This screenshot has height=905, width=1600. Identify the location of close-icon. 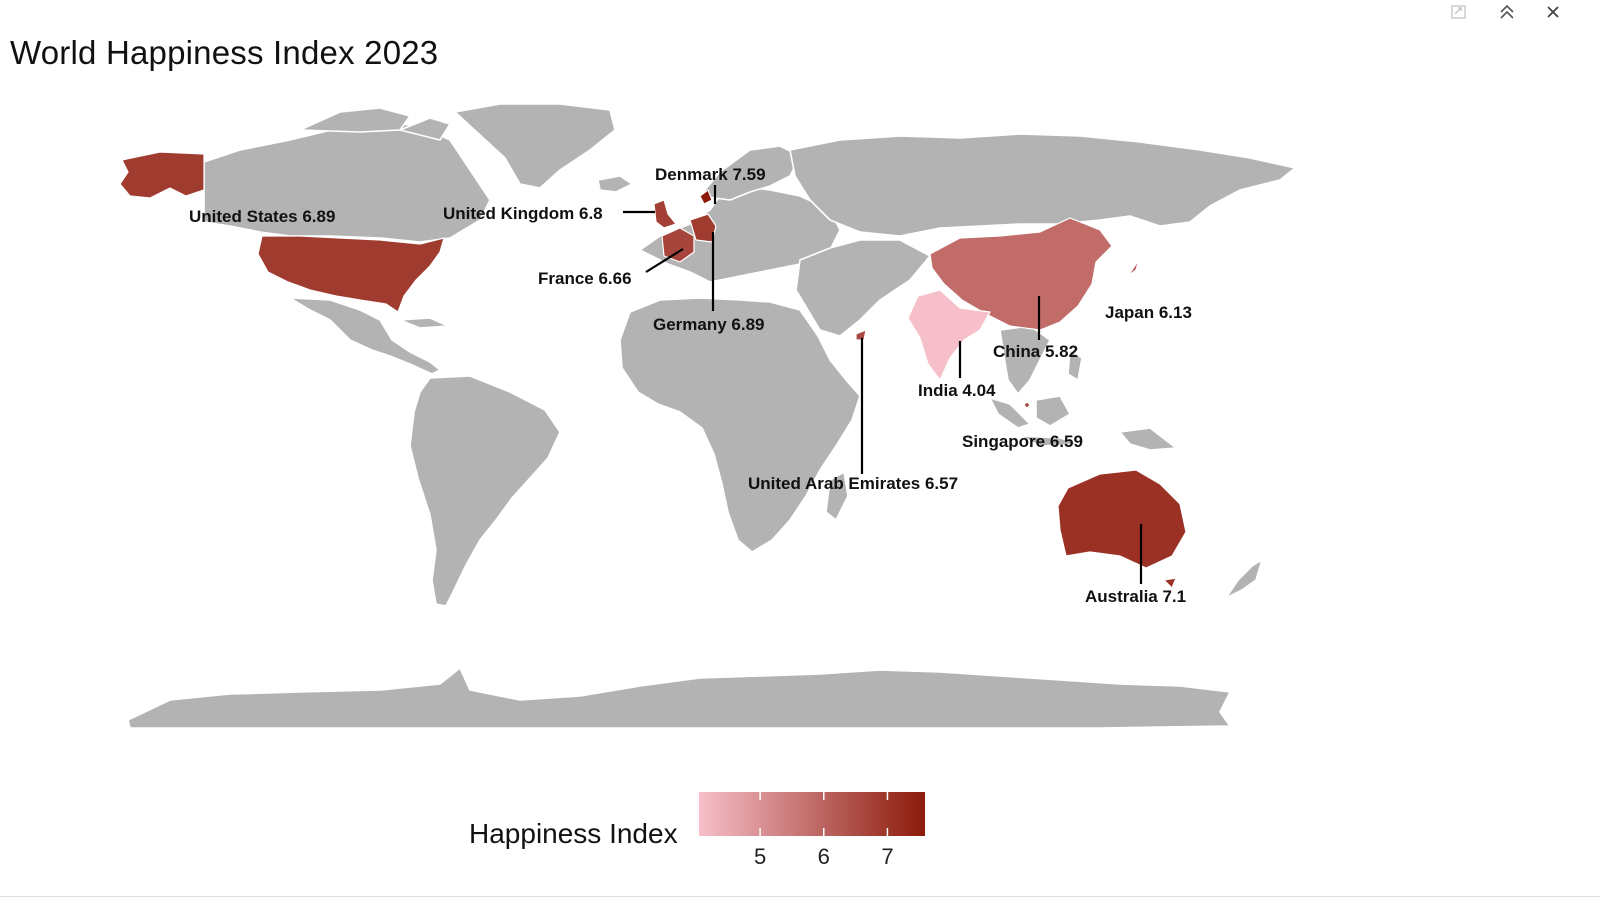
(1553, 12).